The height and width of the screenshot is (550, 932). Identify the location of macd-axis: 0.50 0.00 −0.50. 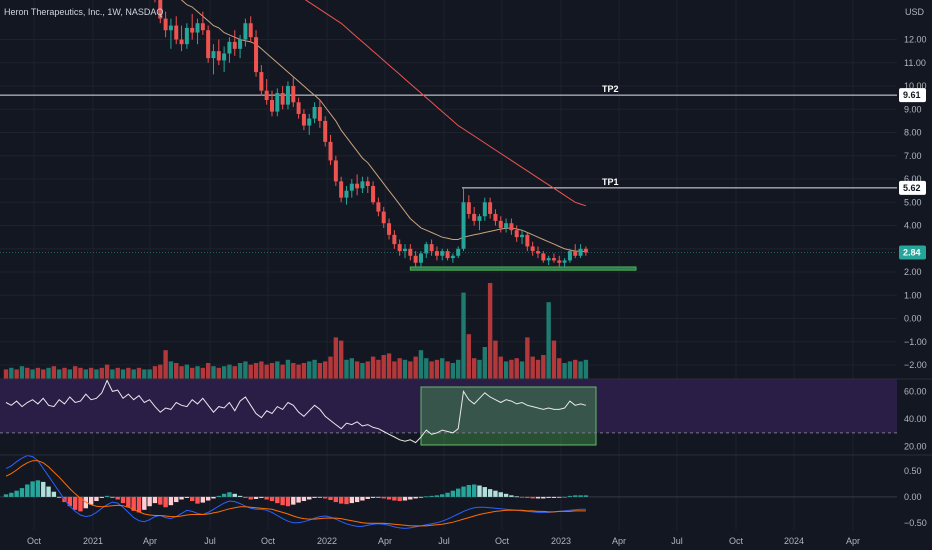
(915, 497).